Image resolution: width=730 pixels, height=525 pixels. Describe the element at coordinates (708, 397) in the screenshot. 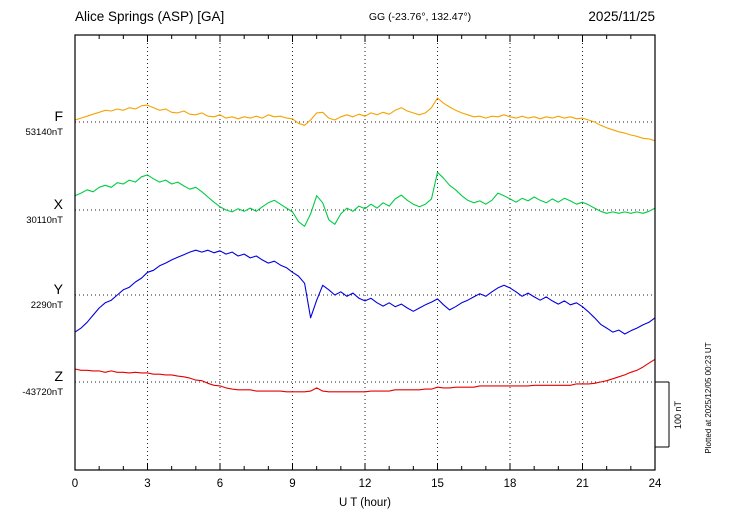

I see `plotted-at-note: Plotted at 2025/12/05 00:23 UT` at that location.